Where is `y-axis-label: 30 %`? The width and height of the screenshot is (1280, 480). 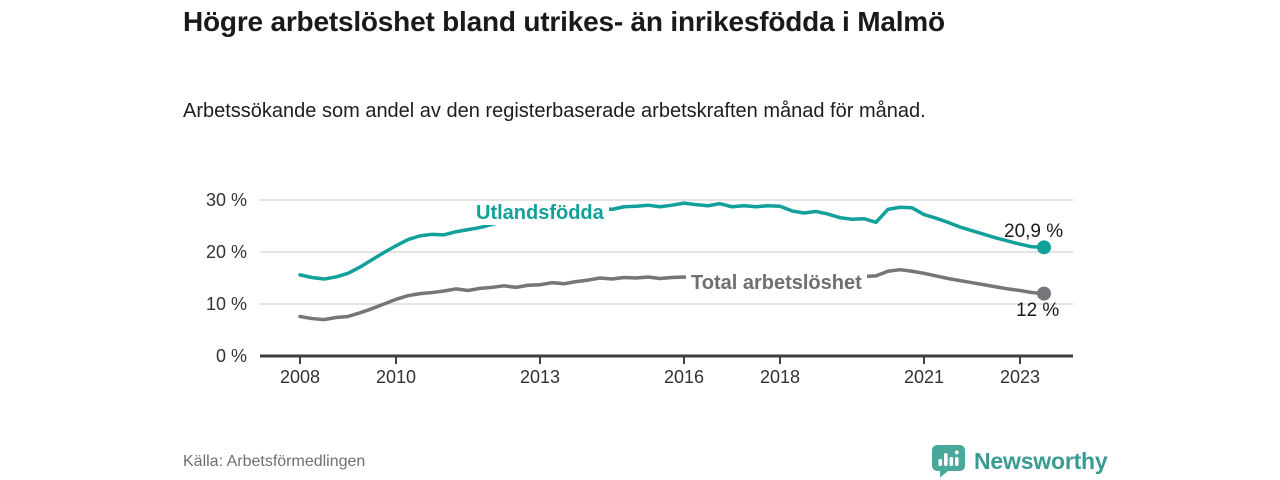
y-axis-label: 30 % is located at coordinates (226, 200).